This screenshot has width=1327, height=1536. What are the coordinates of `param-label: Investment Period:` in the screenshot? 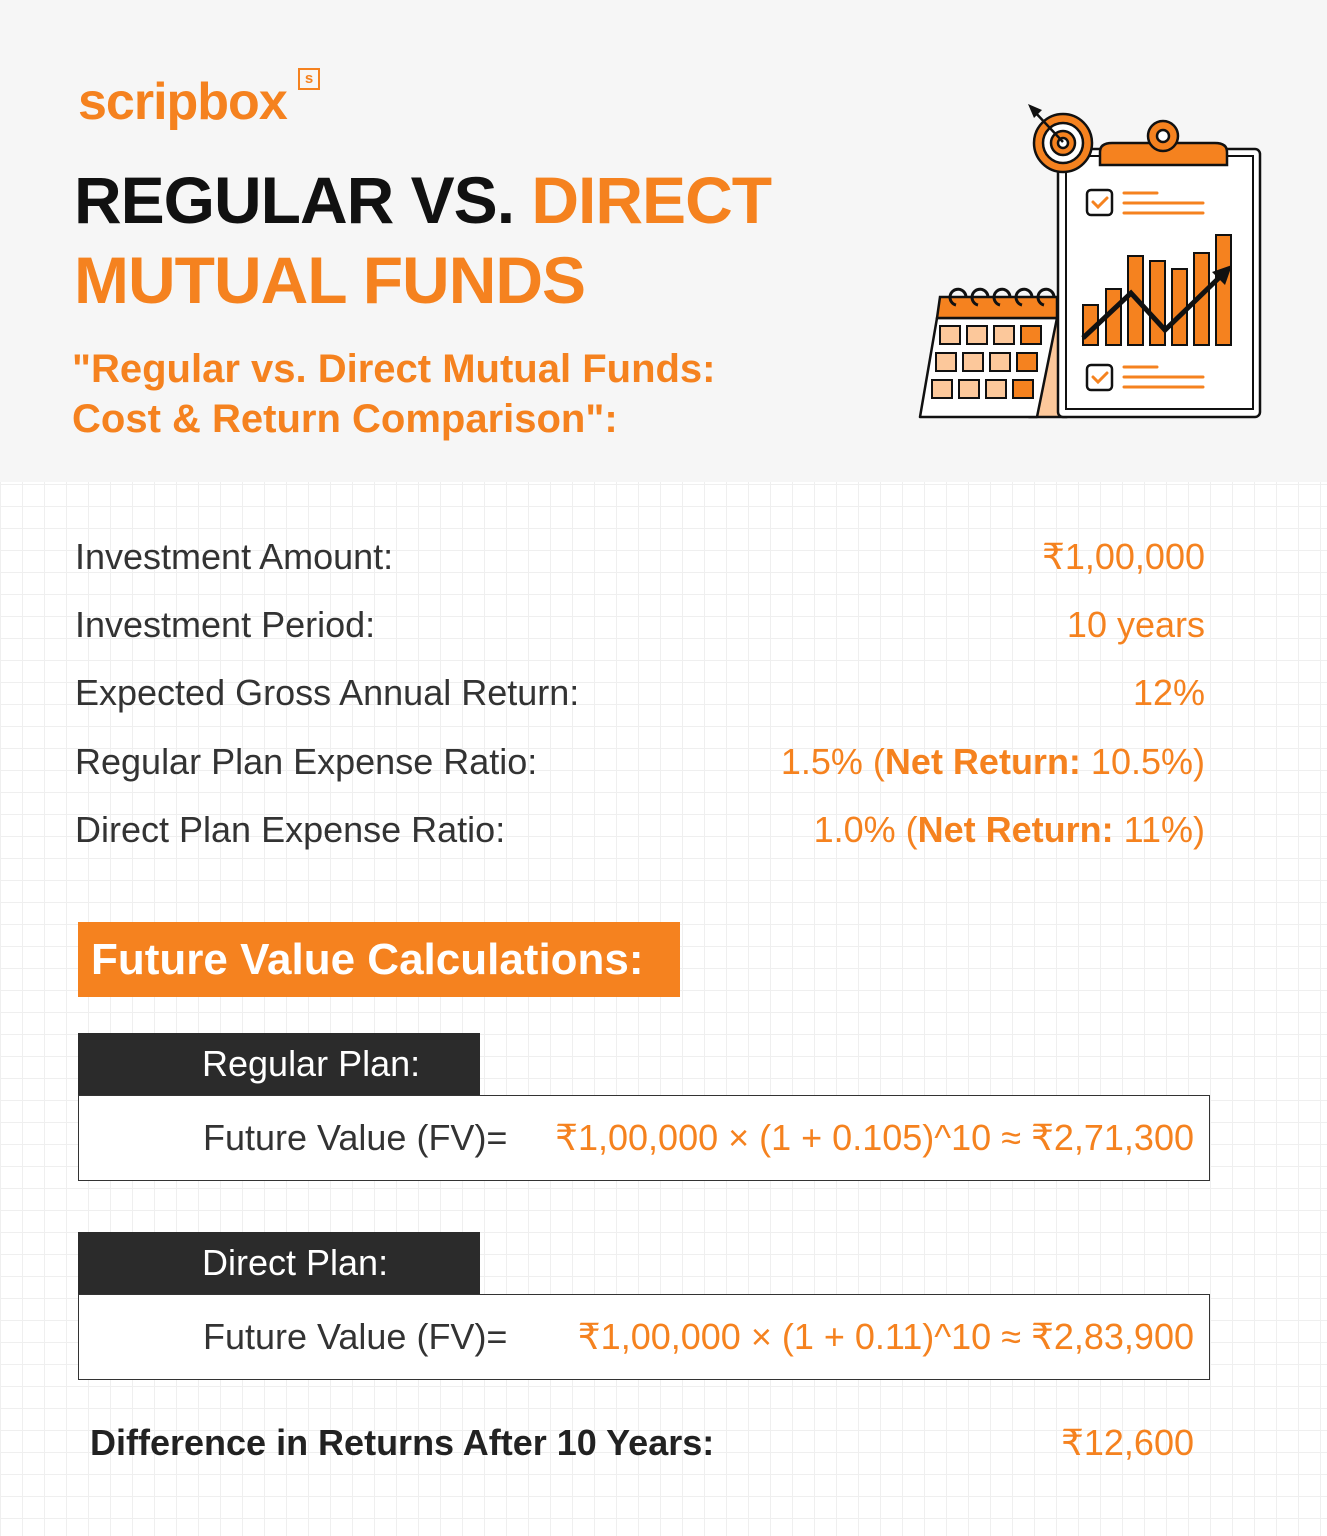 It's located at (225, 624).